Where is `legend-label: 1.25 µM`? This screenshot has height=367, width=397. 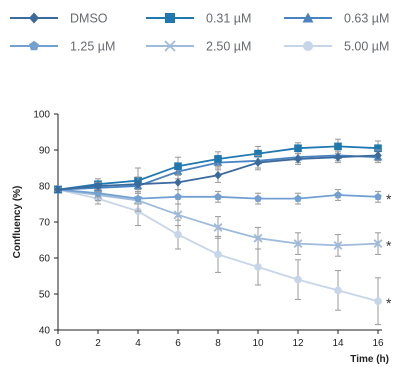
legend-label: 1.25 µM is located at coordinates (92, 47).